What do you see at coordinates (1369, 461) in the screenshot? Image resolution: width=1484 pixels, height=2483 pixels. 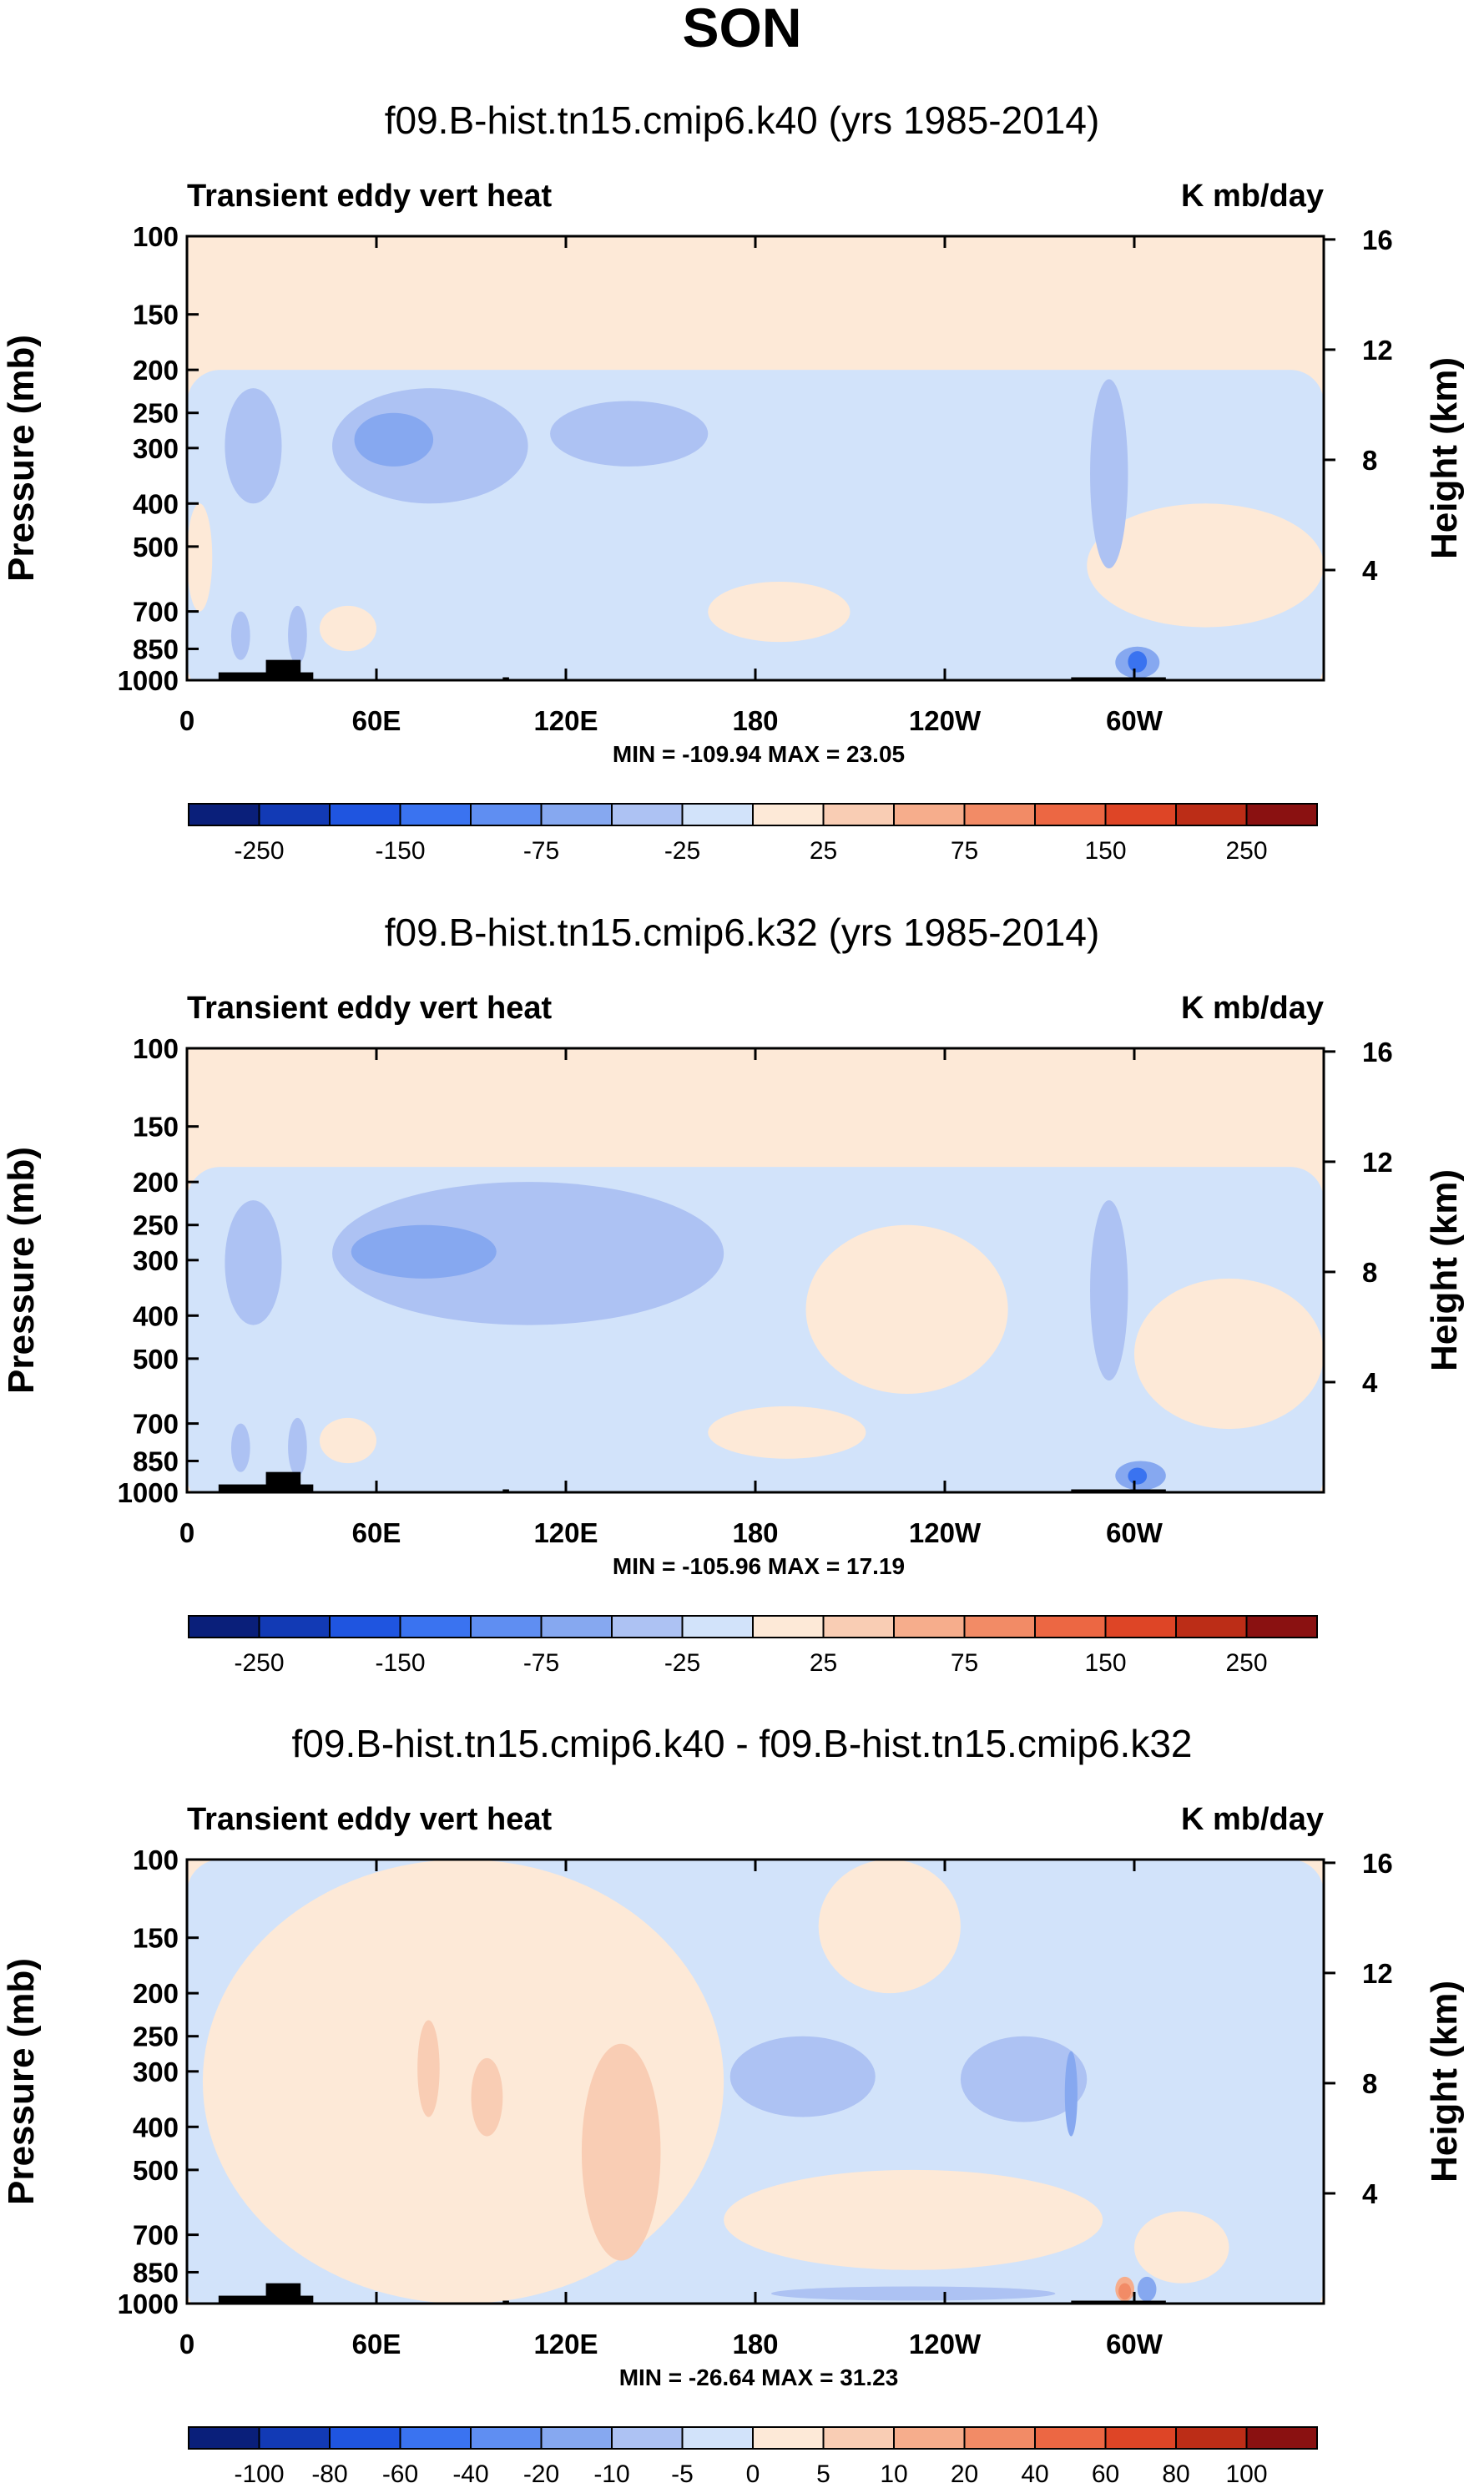 I see `y2-tick-label: 8` at bounding box center [1369, 461].